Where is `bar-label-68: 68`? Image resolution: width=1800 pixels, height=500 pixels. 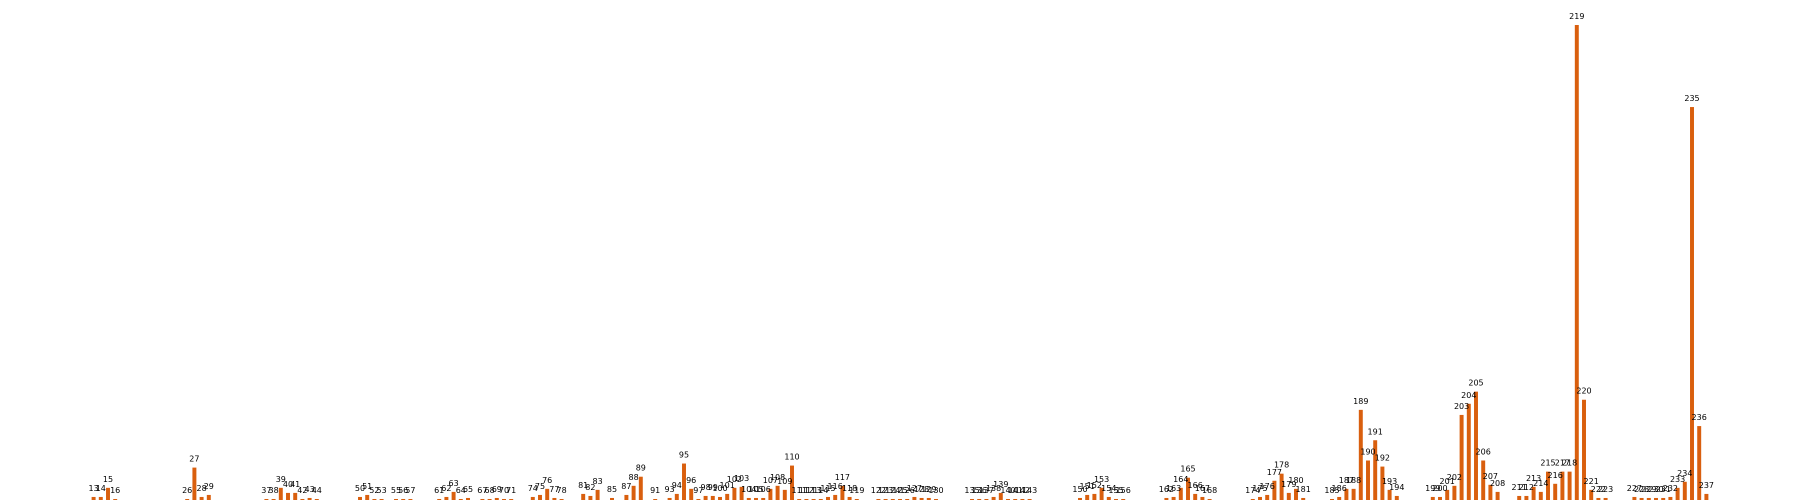
bar-label-68: 68 is located at coordinates (490, 490).